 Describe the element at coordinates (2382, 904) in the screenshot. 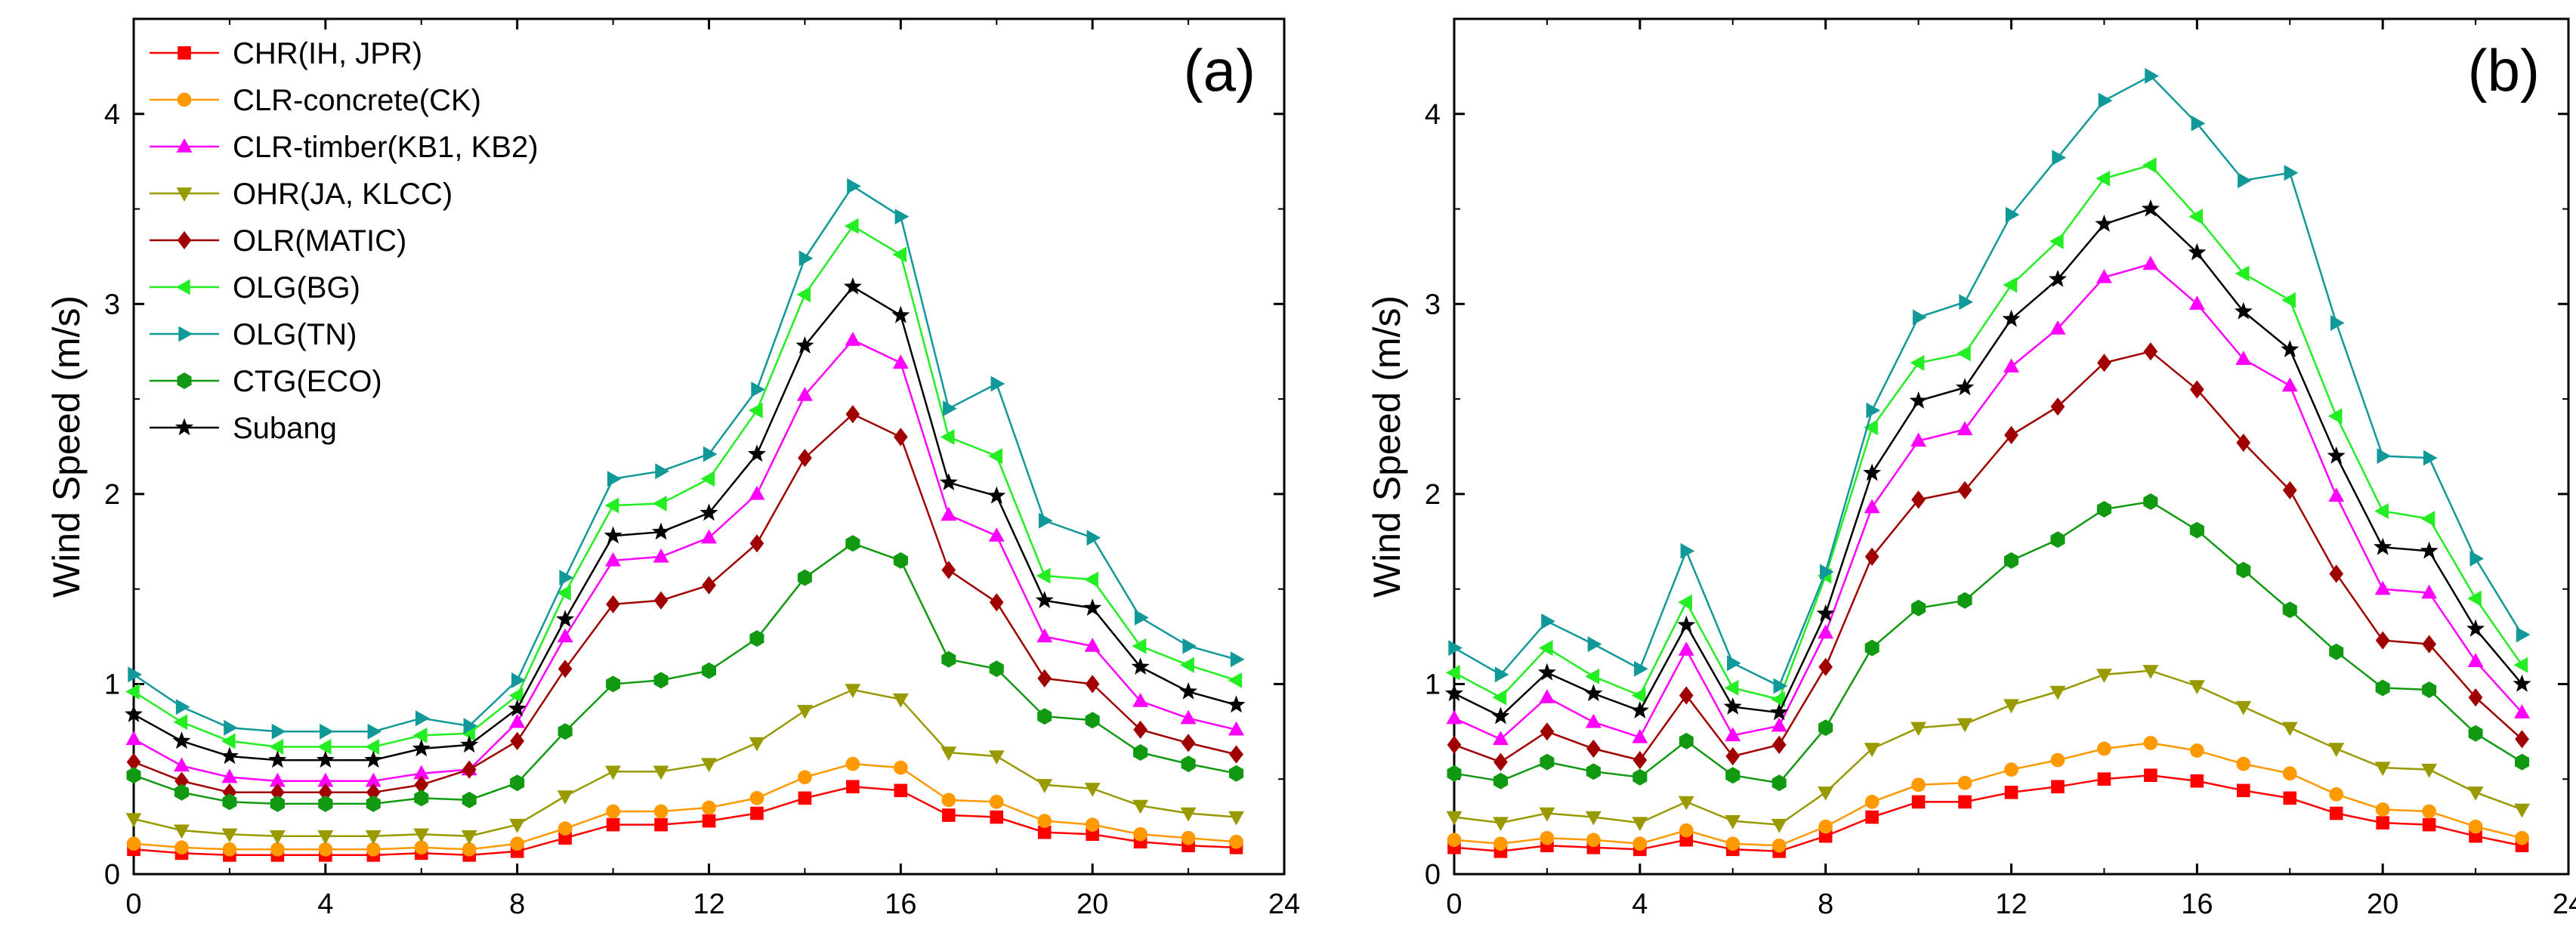

I see `panel-b-x-tick-label: 20` at that location.